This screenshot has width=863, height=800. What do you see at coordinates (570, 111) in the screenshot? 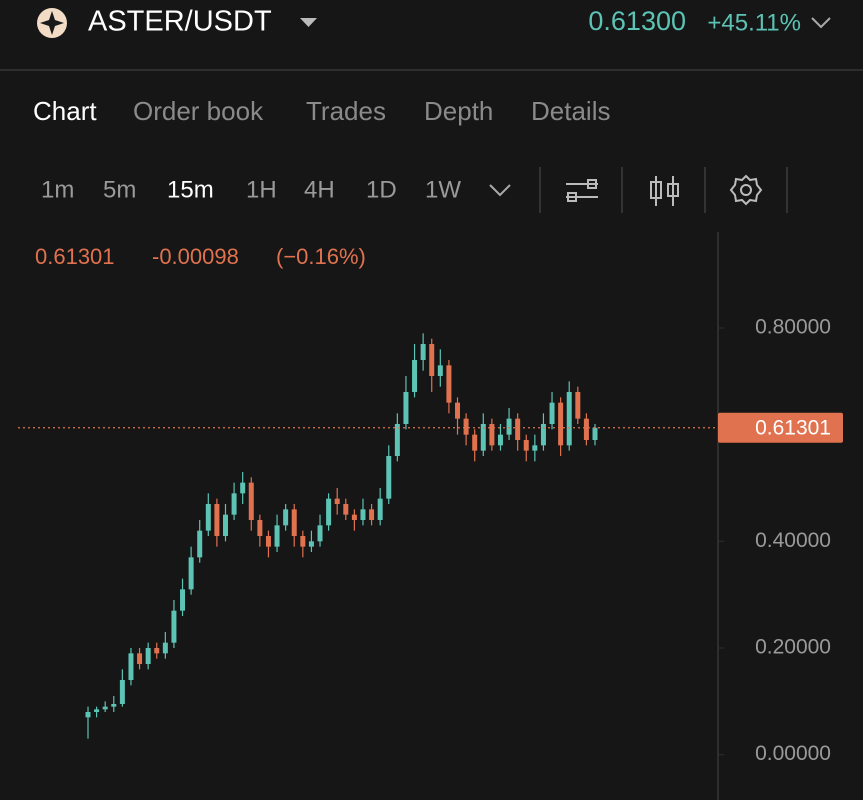
I see `tab: Details` at bounding box center [570, 111].